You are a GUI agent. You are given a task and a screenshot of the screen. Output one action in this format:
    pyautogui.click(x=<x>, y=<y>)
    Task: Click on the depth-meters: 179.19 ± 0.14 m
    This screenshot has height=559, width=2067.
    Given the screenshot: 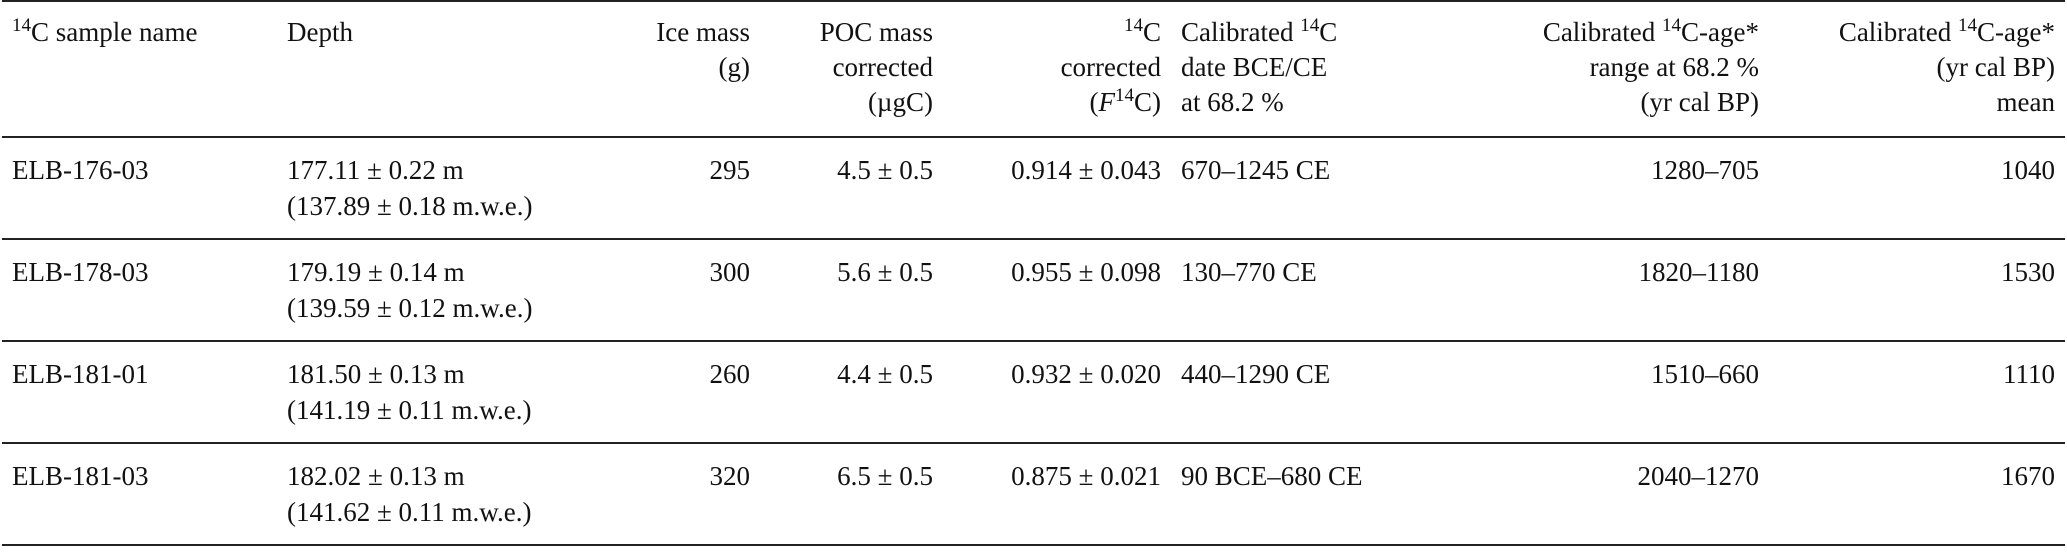 What is the action you would take?
    pyautogui.click(x=376, y=272)
    